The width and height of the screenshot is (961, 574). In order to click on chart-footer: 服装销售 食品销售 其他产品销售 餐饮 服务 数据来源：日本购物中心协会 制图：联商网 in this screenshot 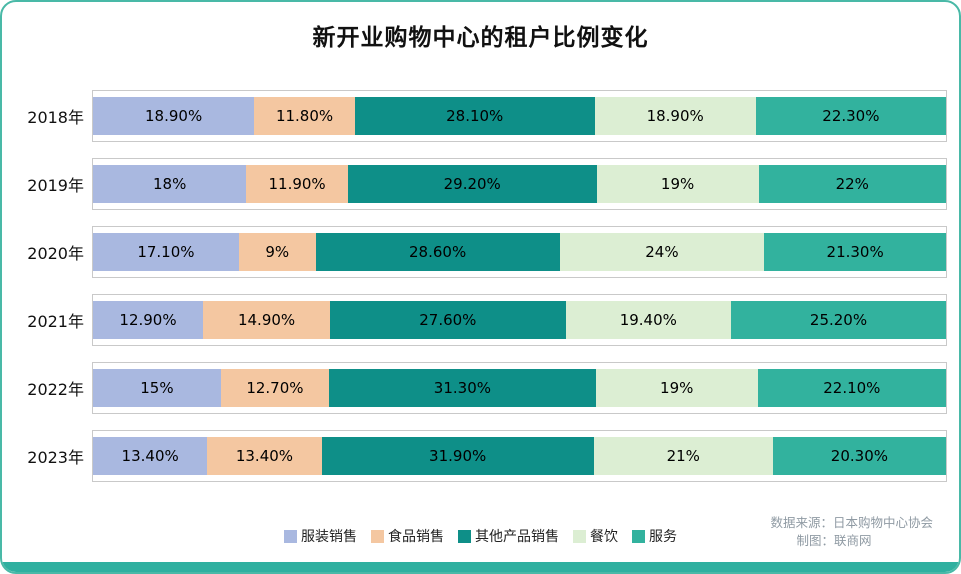, I will do `click(480, 536)`.